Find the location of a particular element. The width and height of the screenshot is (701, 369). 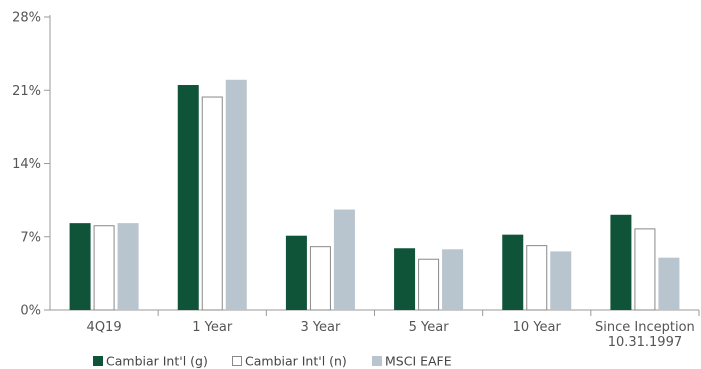

category-label: 1 Year is located at coordinates (212, 327).